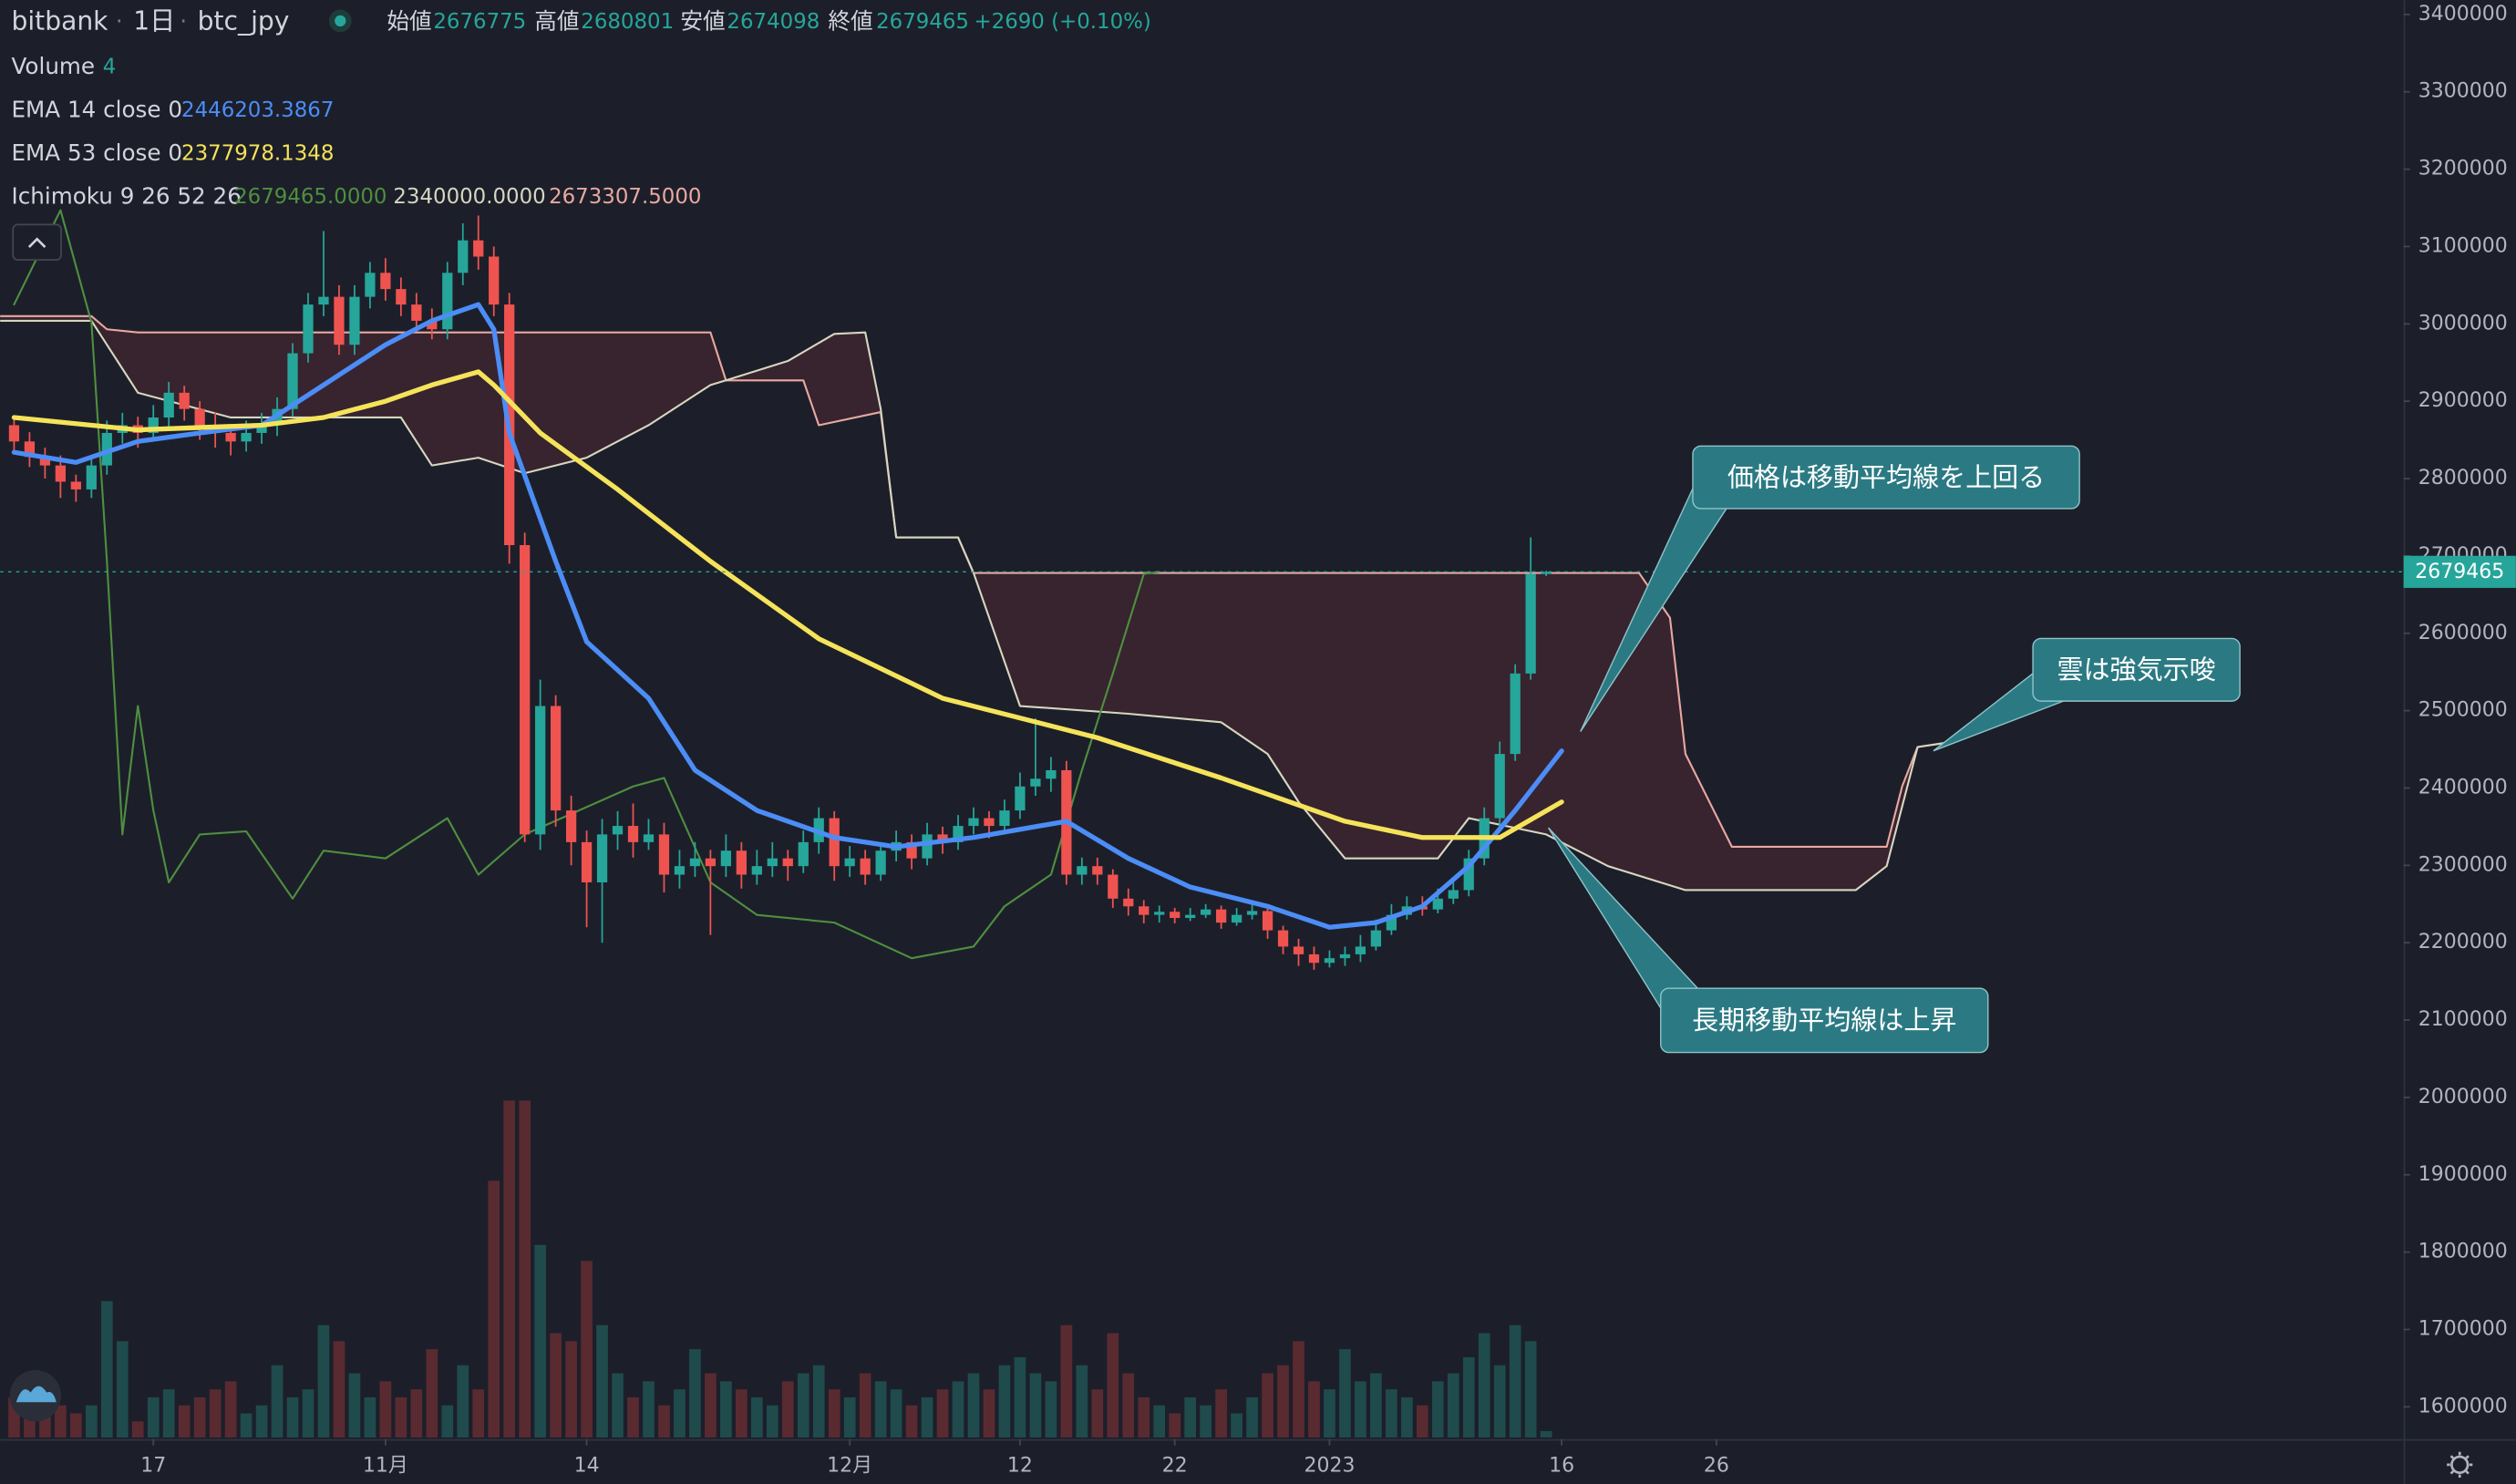 This screenshot has height=1484, width=2516. I want to click on legend-ema14-value: 2446203.3867, so click(258, 110).